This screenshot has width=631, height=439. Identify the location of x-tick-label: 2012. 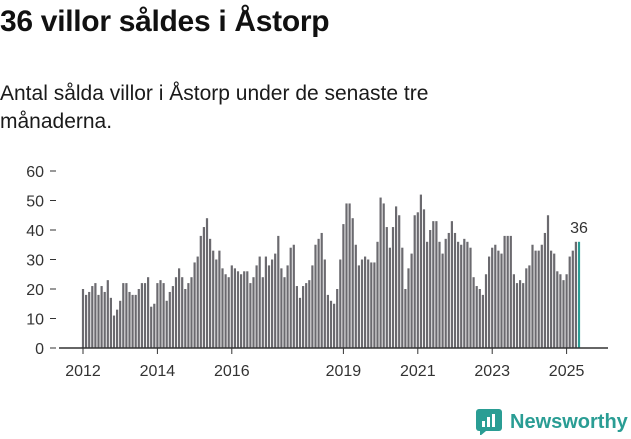
(83, 371).